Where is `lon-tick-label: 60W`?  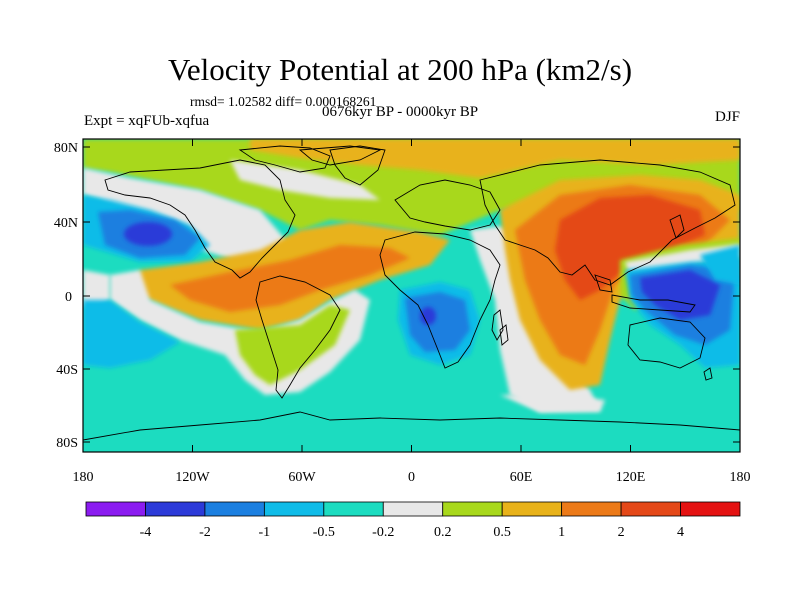
lon-tick-label: 60W is located at coordinates (302, 477).